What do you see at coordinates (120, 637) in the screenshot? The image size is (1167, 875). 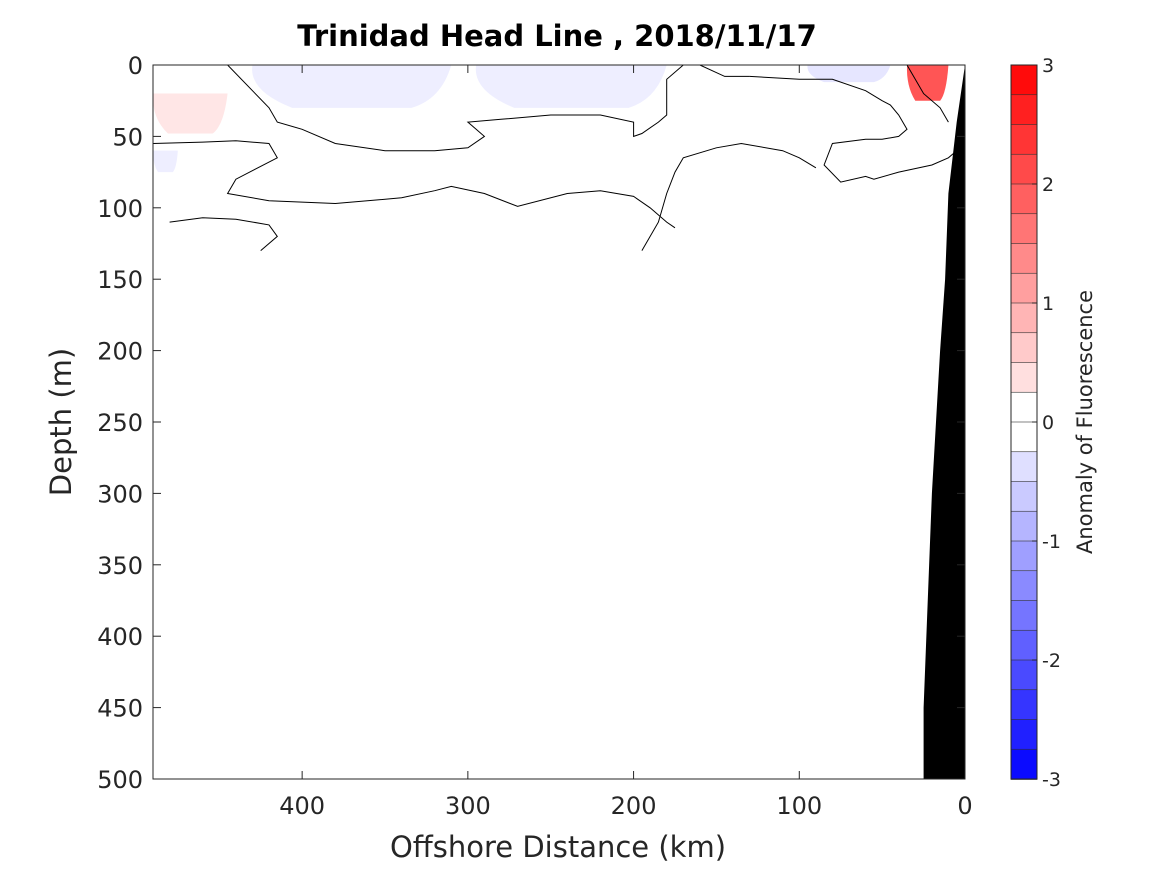 I see `y-tick-label: 400` at bounding box center [120, 637].